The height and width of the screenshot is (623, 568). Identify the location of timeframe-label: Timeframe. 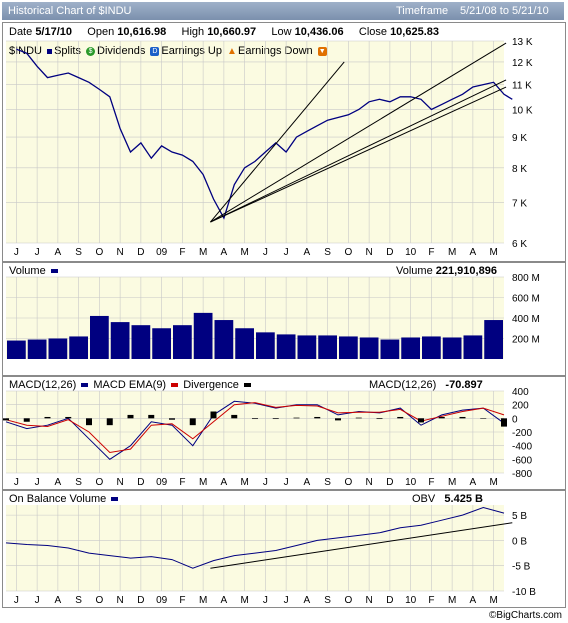
(422, 11).